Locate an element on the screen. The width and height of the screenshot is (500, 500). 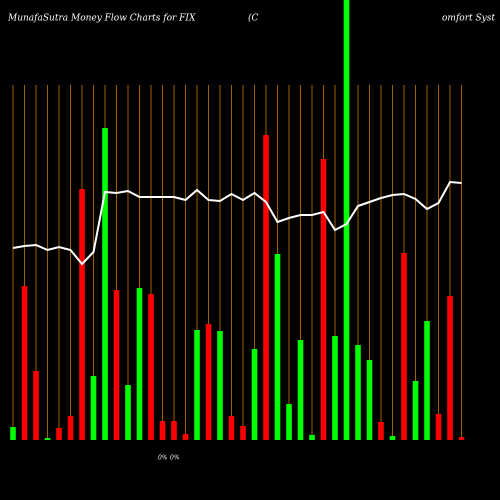
chart-subtitle: omfort Syst is located at coordinates (468, 19).